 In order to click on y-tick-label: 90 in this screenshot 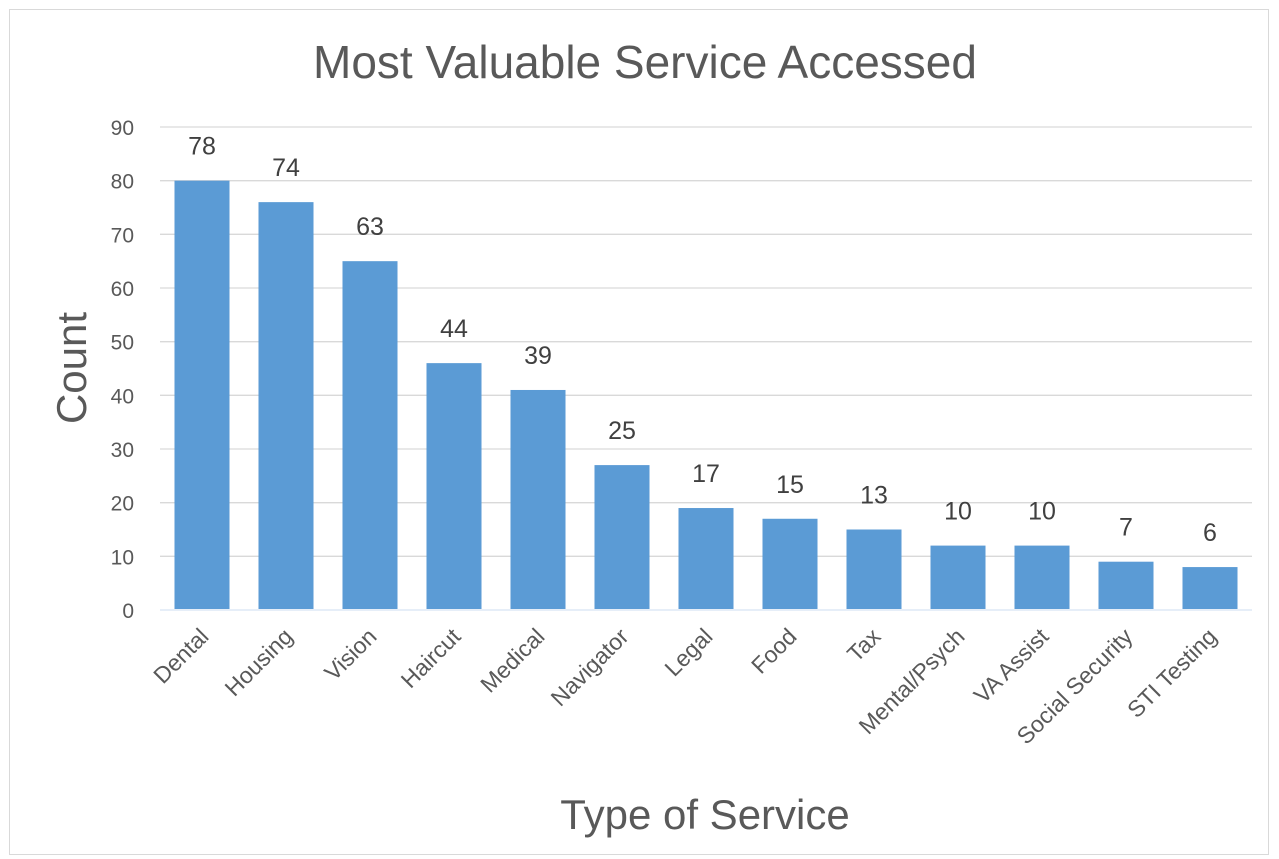, I will do `click(122, 128)`.